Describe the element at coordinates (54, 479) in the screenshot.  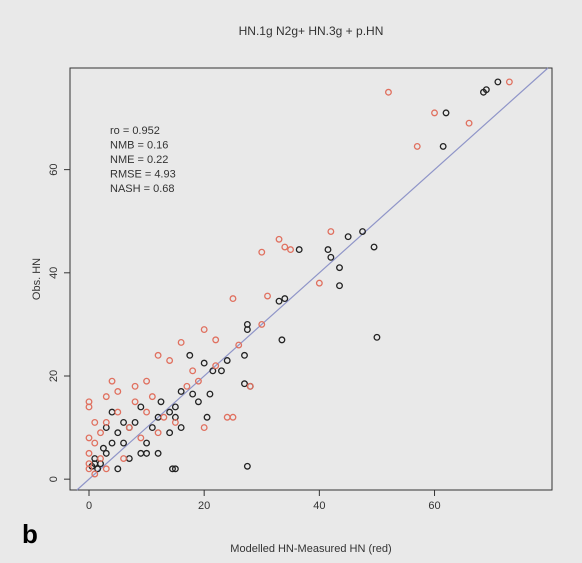
I see `y-tick-label: 0` at that location.